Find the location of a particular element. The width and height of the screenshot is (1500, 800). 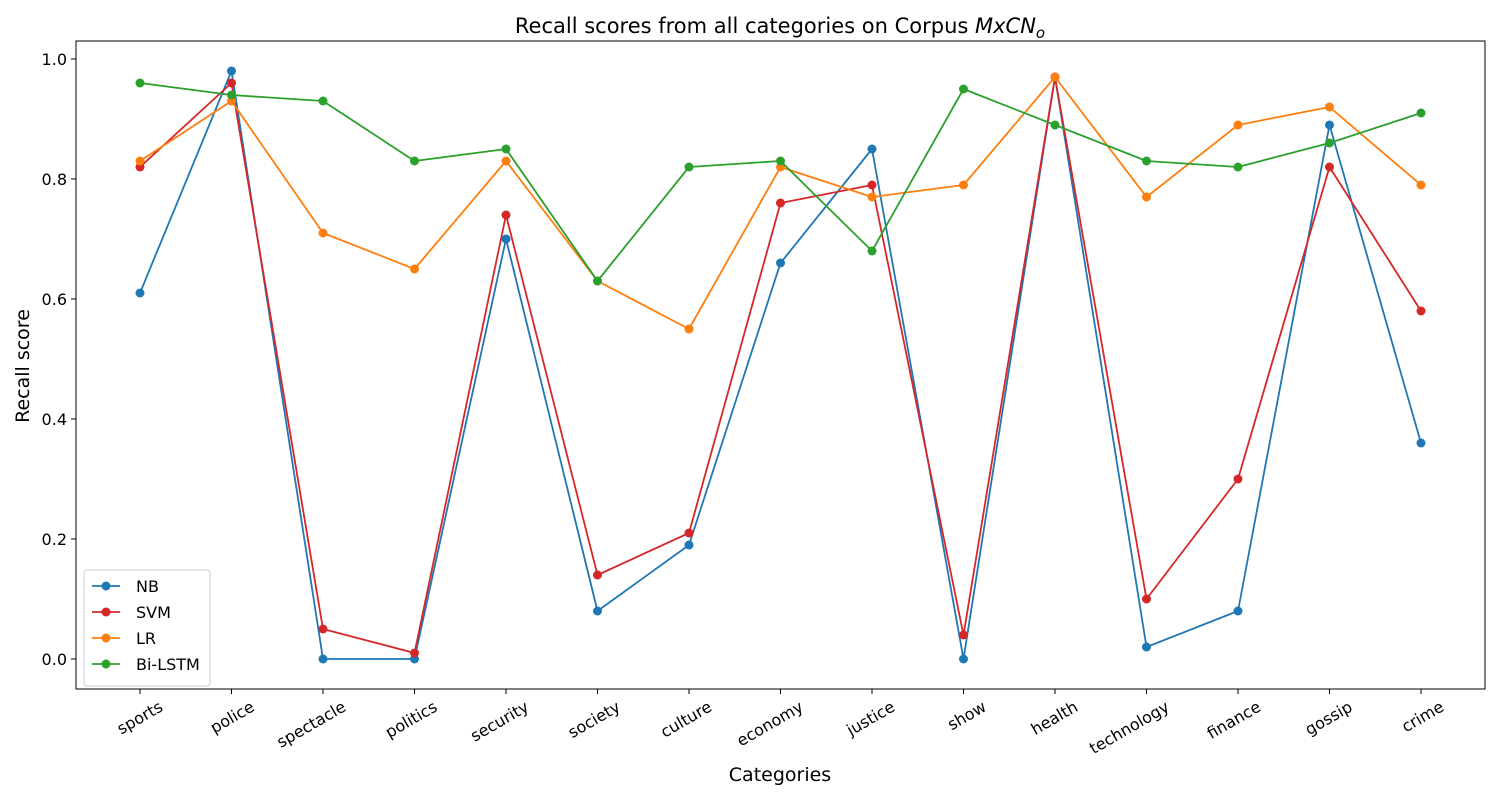

legend: NB SVM LR Bi-LSTM is located at coordinates (147, 628).